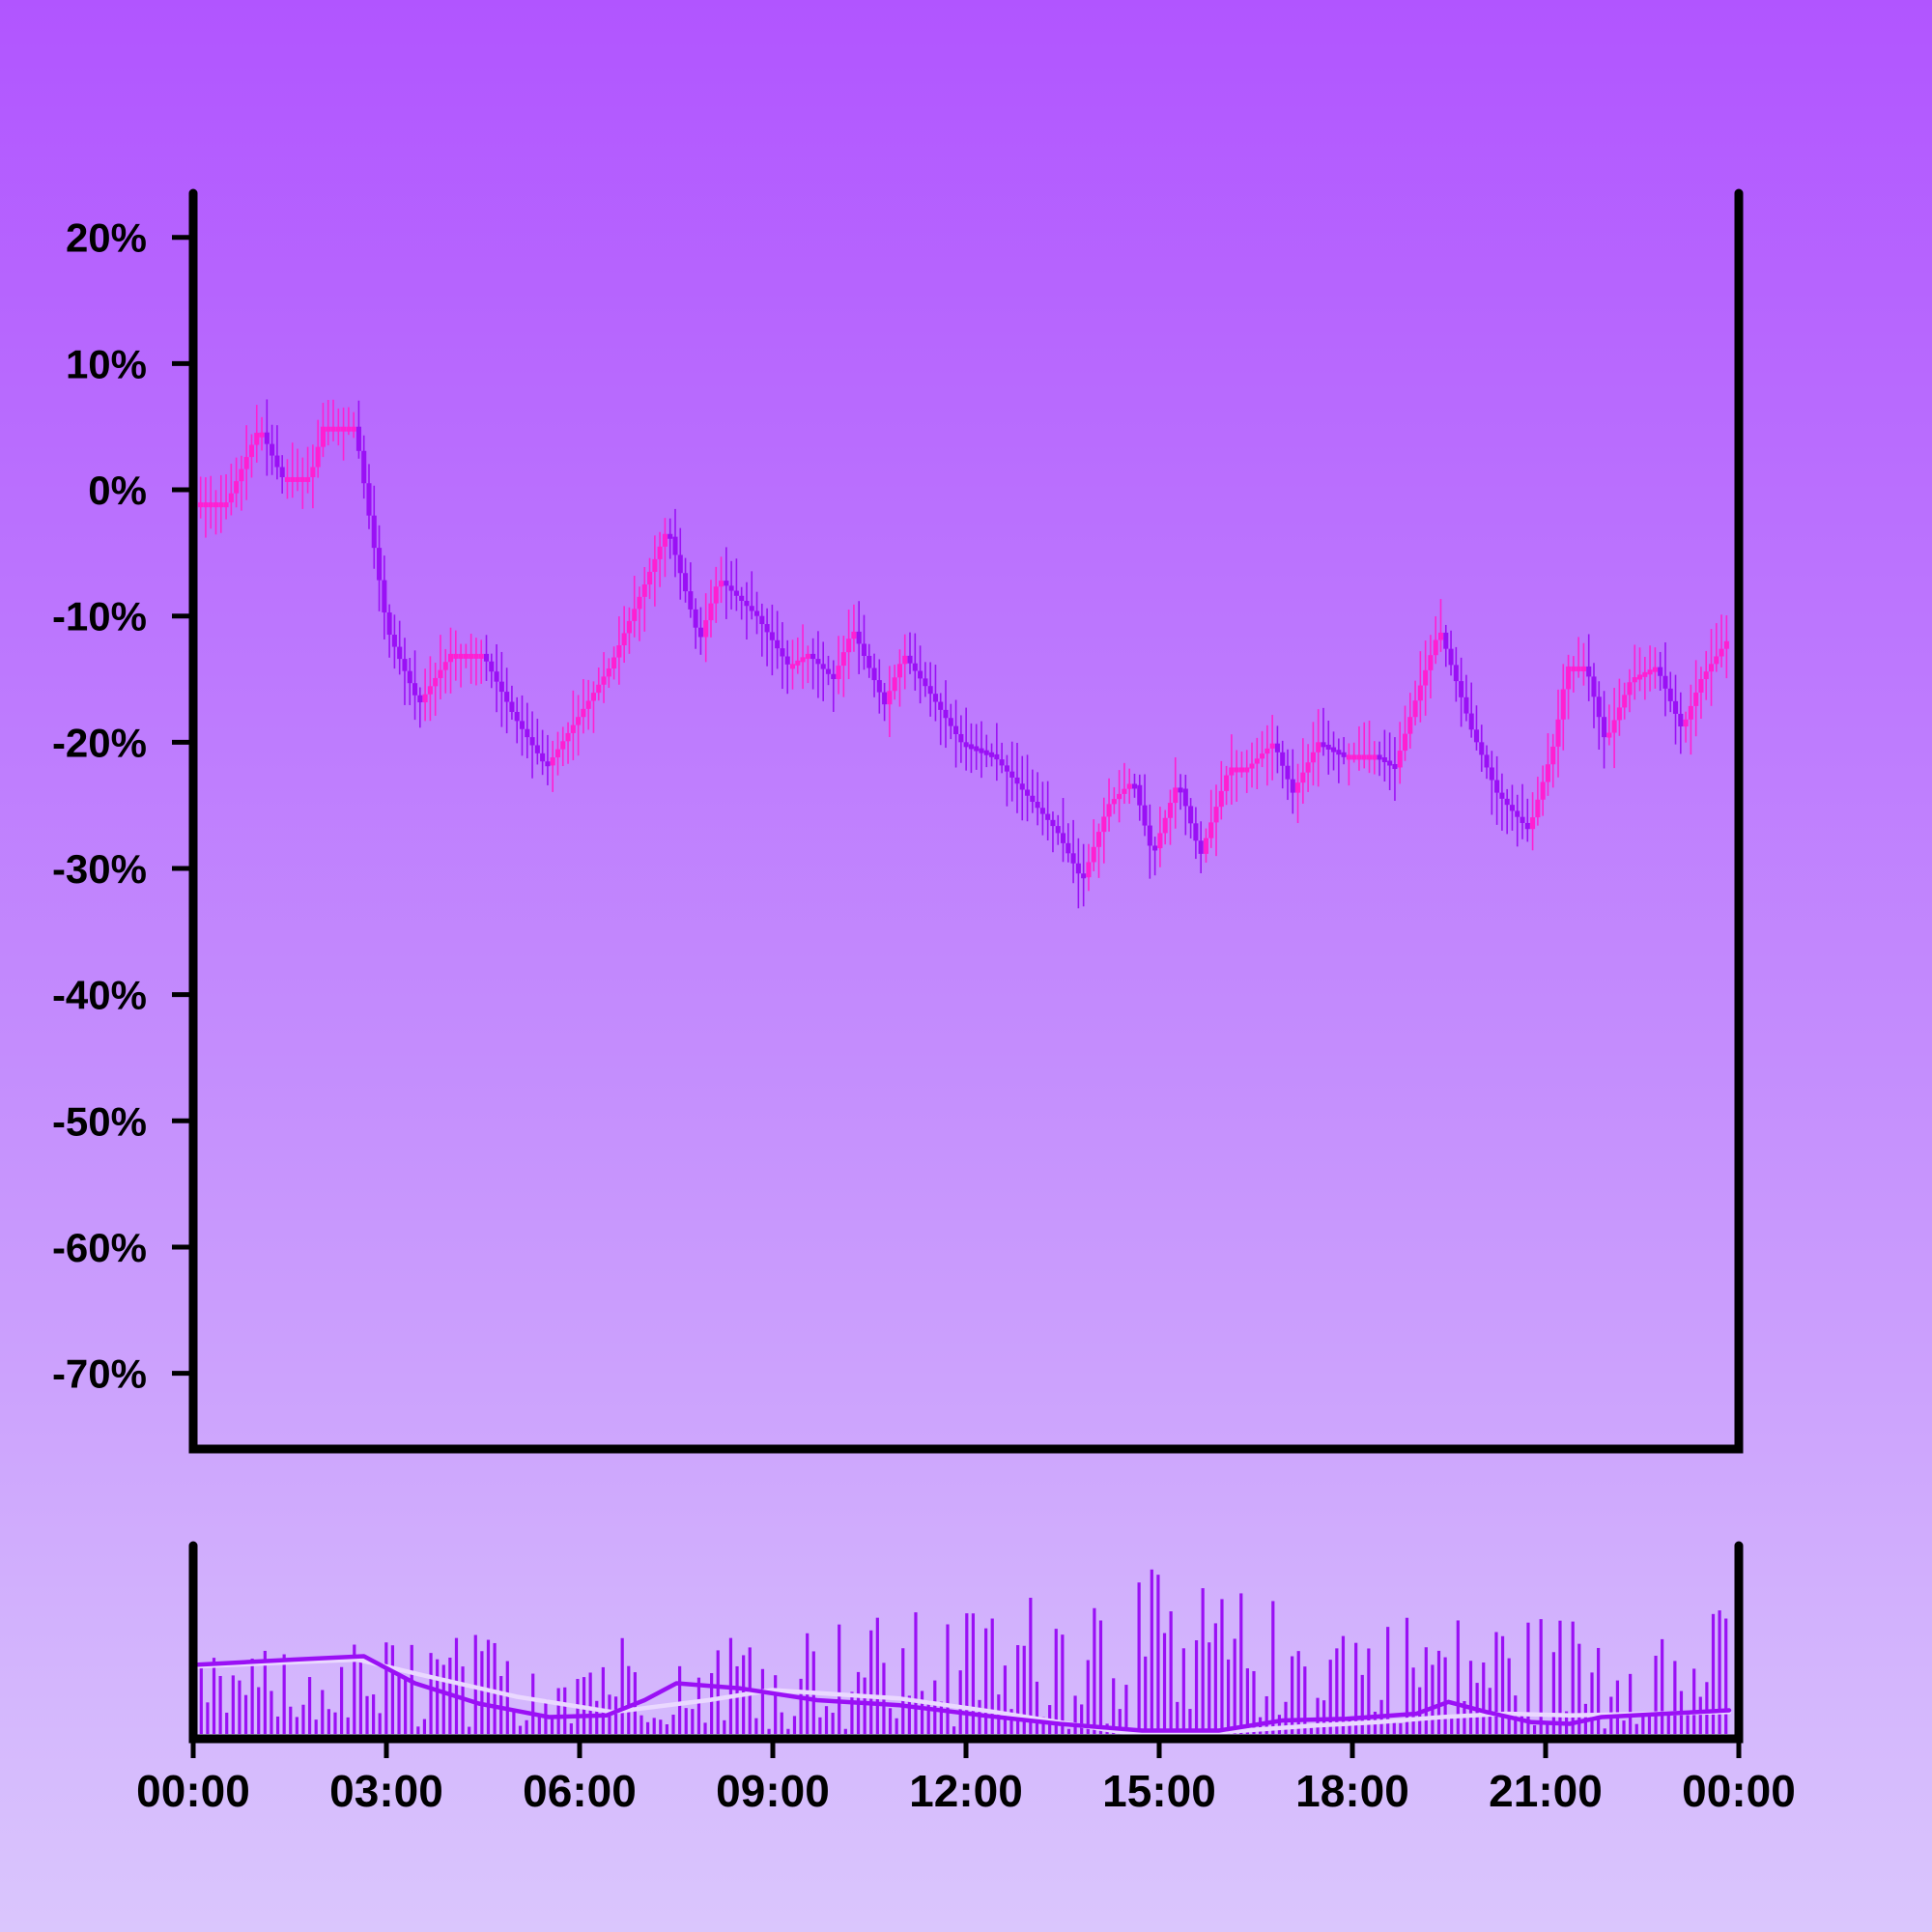  Describe the element at coordinates (99, 1121) in the screenshot. I see `y-tick-label: -50%` at that location.